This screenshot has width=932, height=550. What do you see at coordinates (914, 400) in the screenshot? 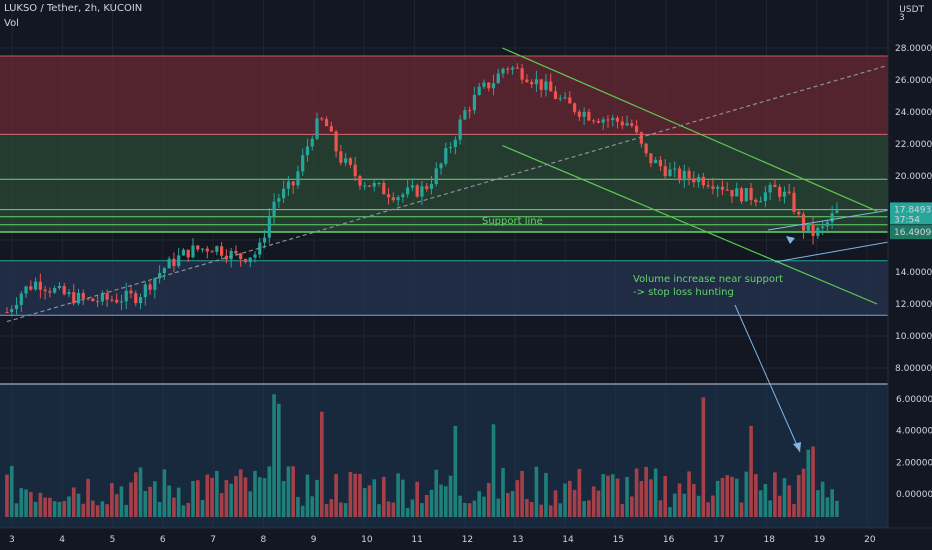
I see `volume-axis-tick: 6.00000` at bounding box center [914, 400].